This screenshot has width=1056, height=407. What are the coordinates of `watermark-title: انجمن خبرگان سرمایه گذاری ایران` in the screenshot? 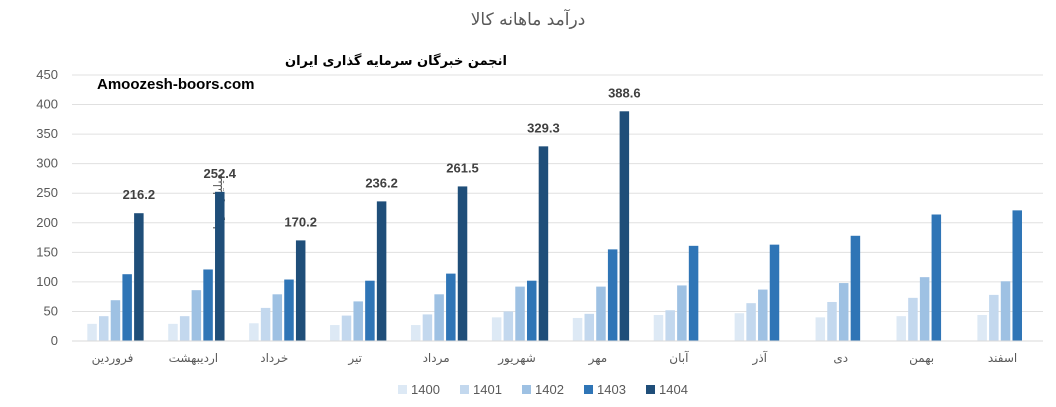 It's located at (396, 61).